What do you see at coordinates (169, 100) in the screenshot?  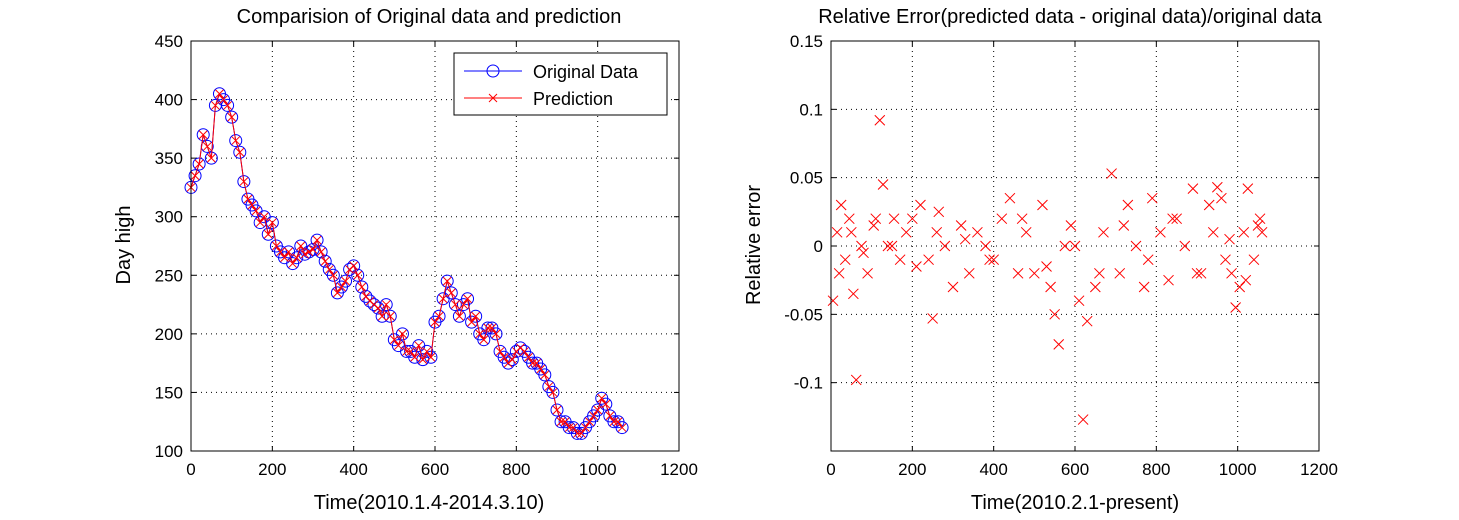 I see `tick-label-y: 400` at bounding box center [169, 100].